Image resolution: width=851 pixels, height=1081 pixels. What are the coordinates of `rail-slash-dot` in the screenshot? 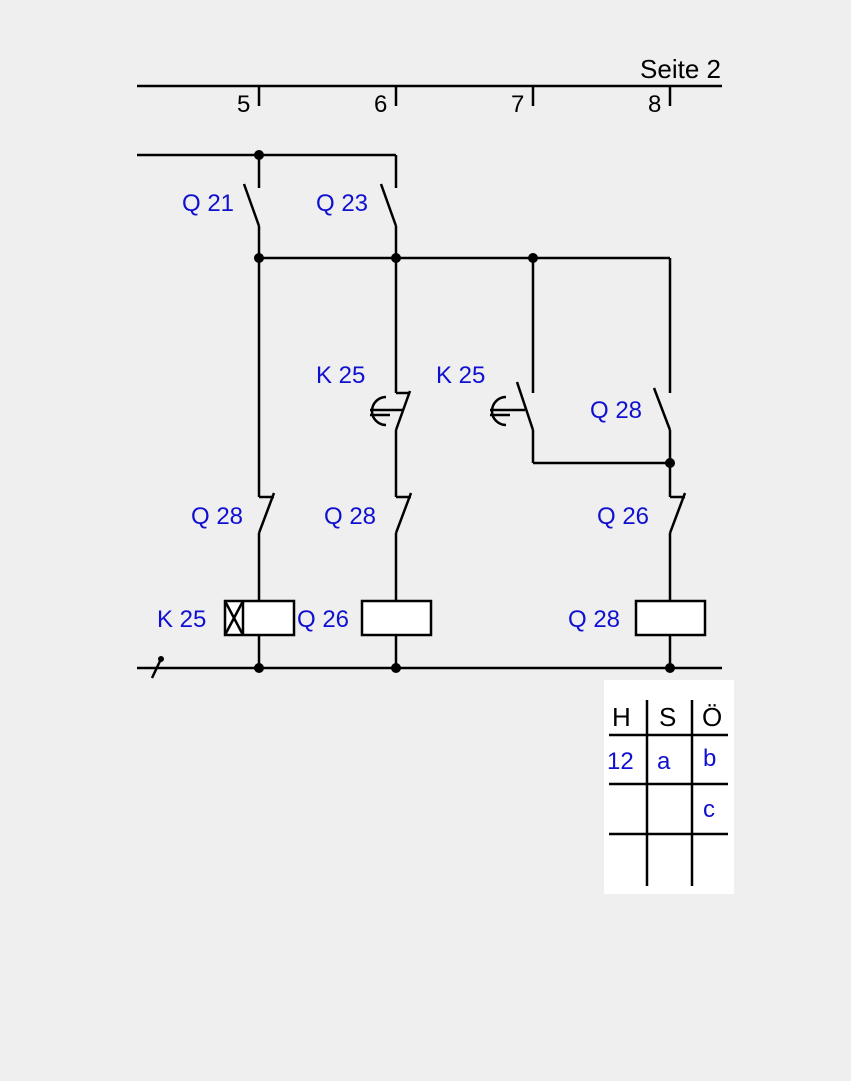 It's located at (161, 659).